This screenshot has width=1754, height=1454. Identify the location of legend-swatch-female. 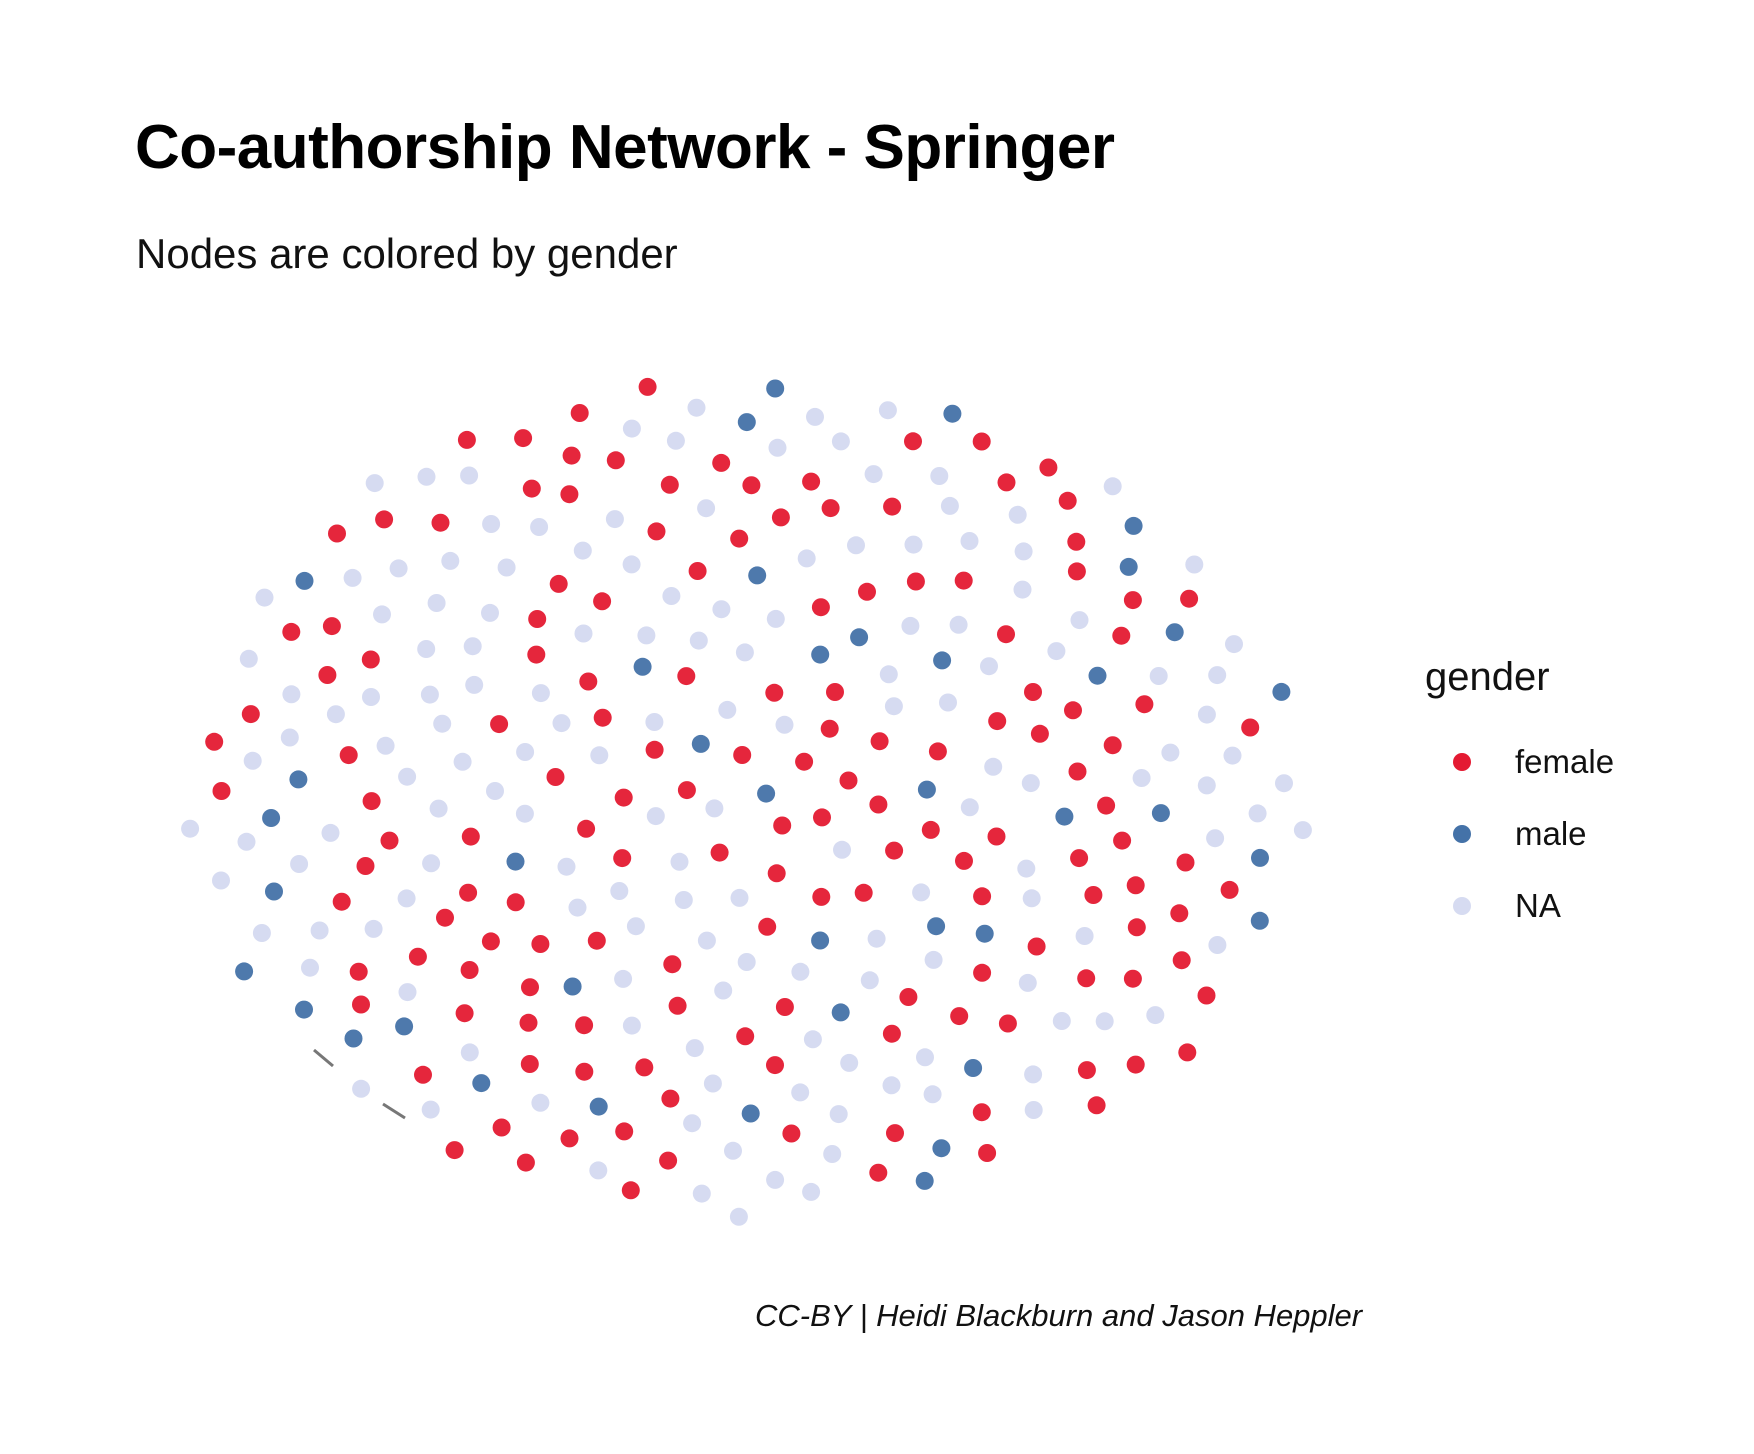
(1462, 762).